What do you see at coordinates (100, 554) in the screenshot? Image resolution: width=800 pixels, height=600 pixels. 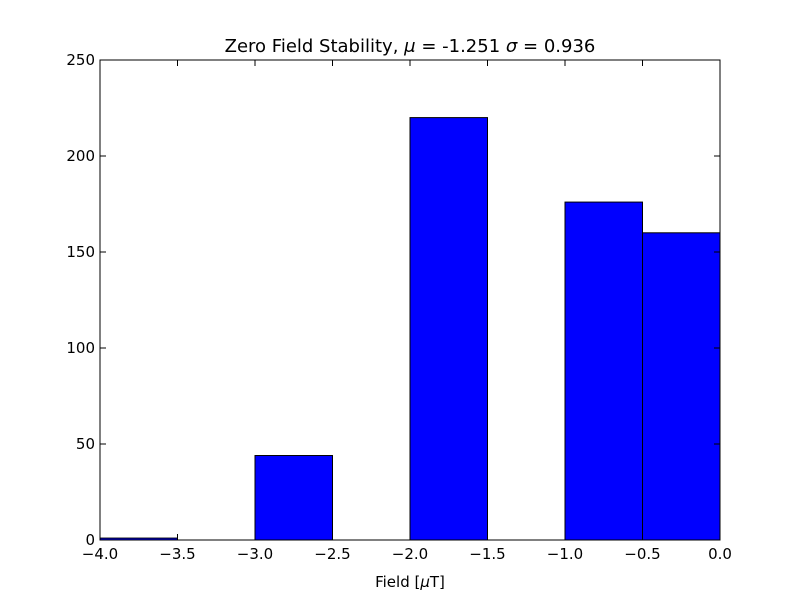 I see `x-tick-label: −4.0` at bounding box center [100, 554].